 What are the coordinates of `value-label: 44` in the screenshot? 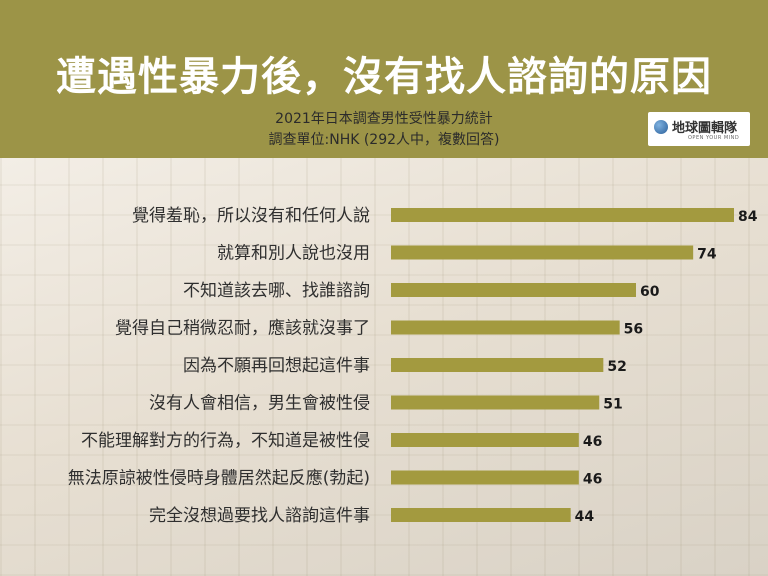 It's located at (585, 517).